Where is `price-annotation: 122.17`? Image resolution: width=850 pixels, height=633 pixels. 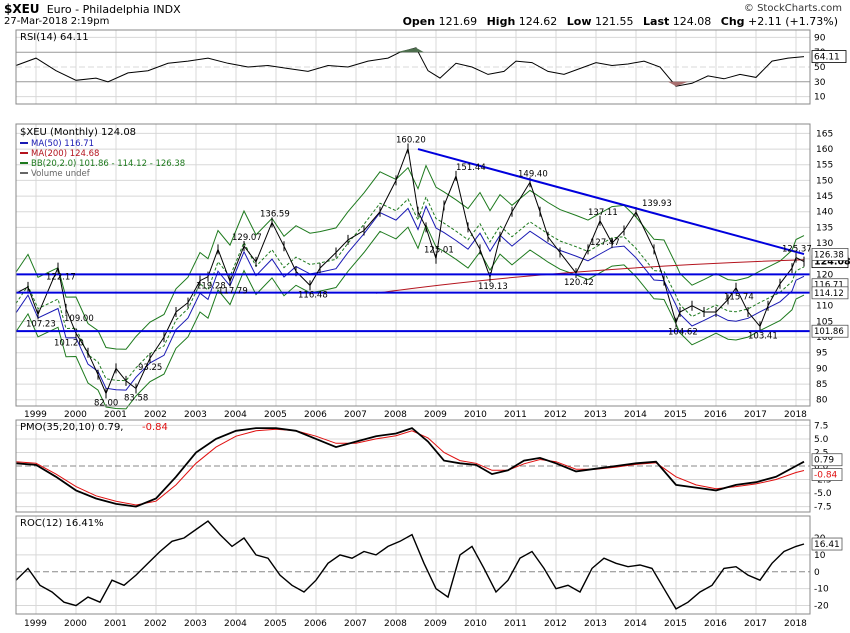 price-annotation: 122.17 is located at coordinates (61, 278).